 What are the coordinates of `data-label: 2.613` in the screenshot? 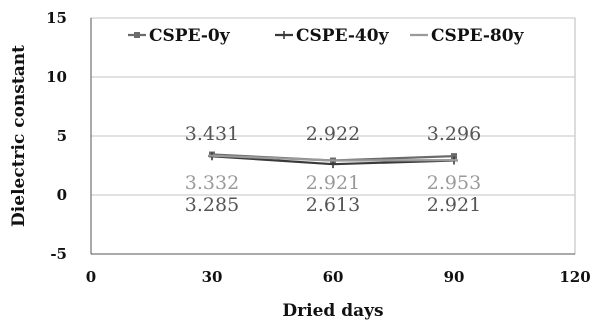 It's located at (333, 205).